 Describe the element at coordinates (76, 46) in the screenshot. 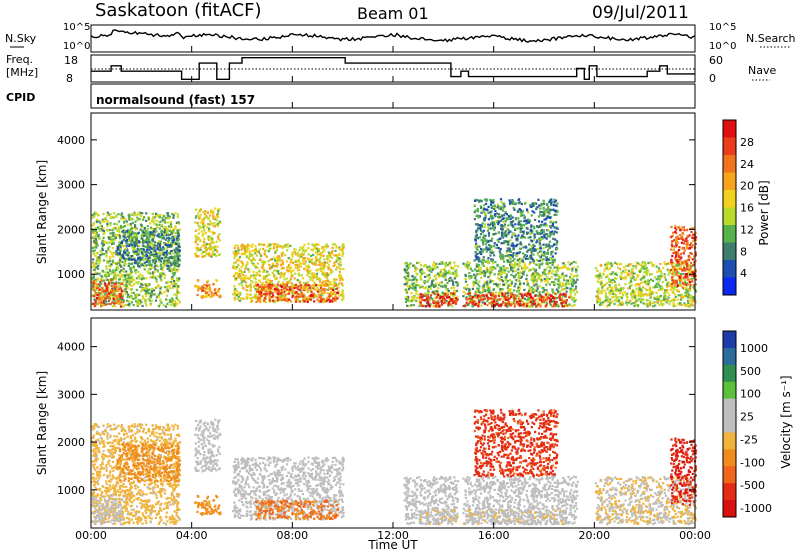

I see `nsky-tick-bottom: 10^0` at that location.